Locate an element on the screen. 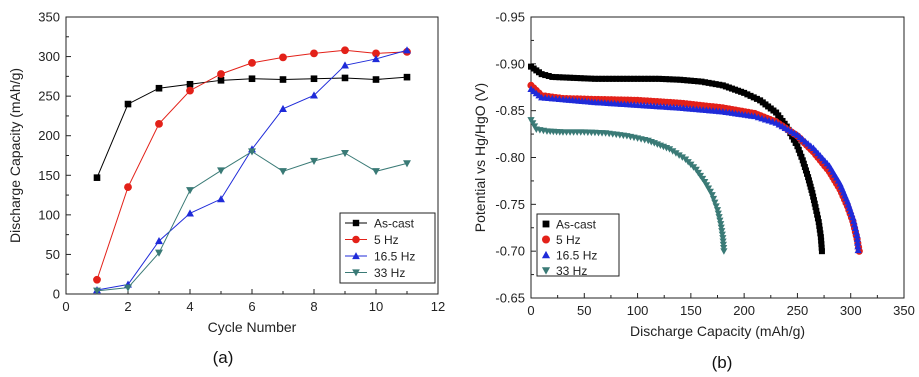  x-axis-label: Cycle Number is located at coordinates (252, 327).